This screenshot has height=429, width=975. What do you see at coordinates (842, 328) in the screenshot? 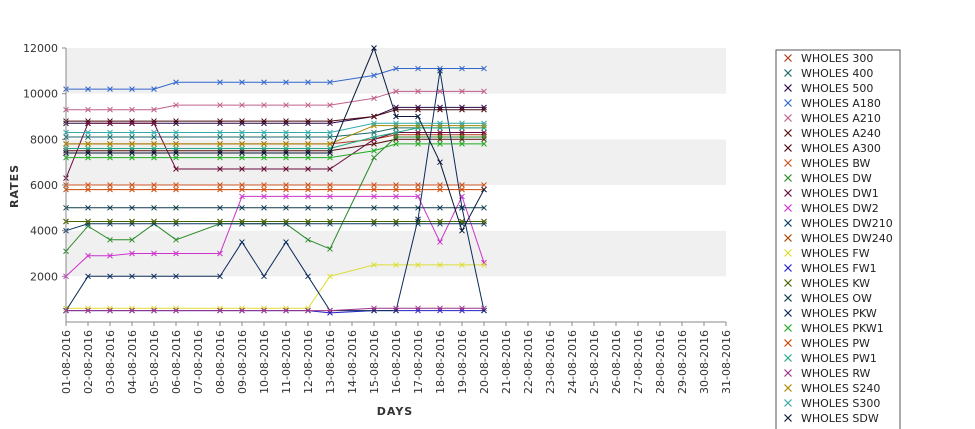
I see `legend-label: WHOLES PKW1` at bounding box center [842, 328].